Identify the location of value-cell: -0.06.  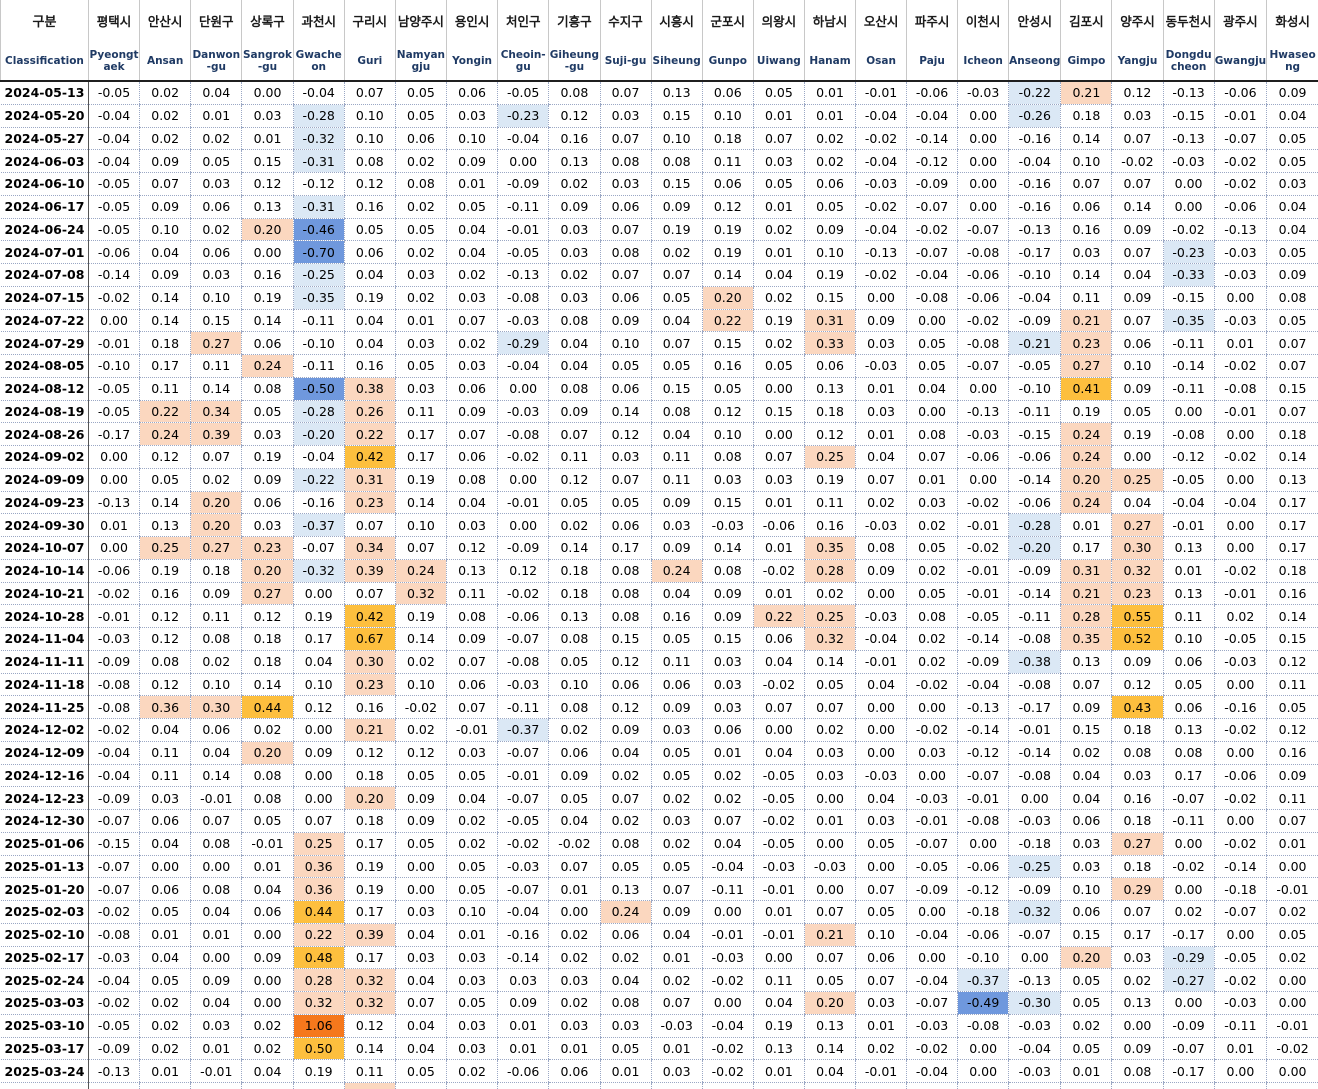
(983, 457).